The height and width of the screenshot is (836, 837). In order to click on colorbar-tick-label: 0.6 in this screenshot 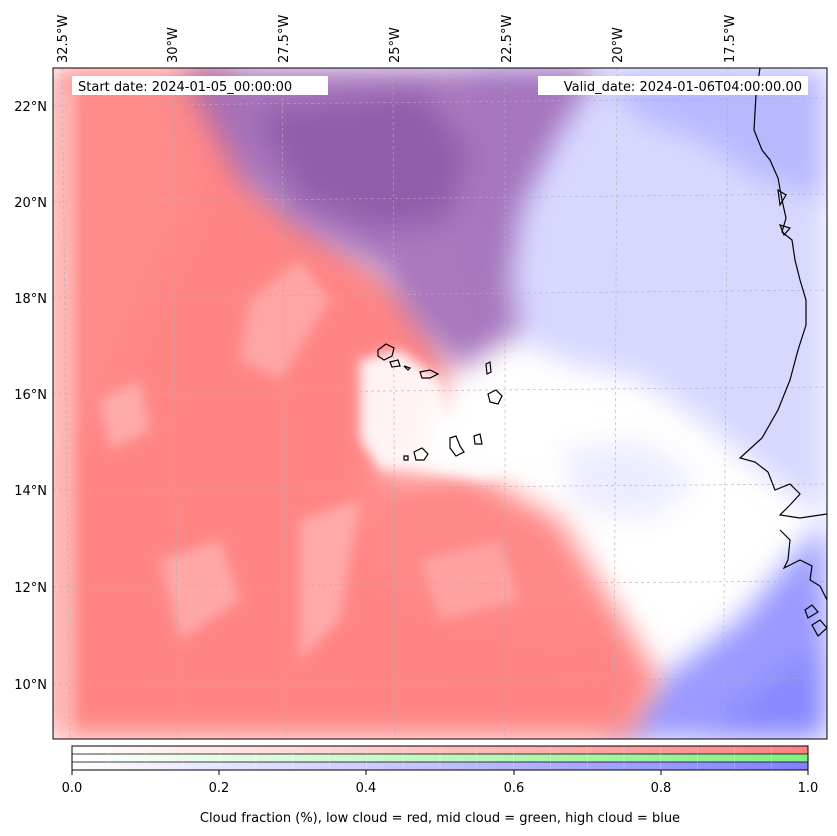, I will do `click(514, 788)`.